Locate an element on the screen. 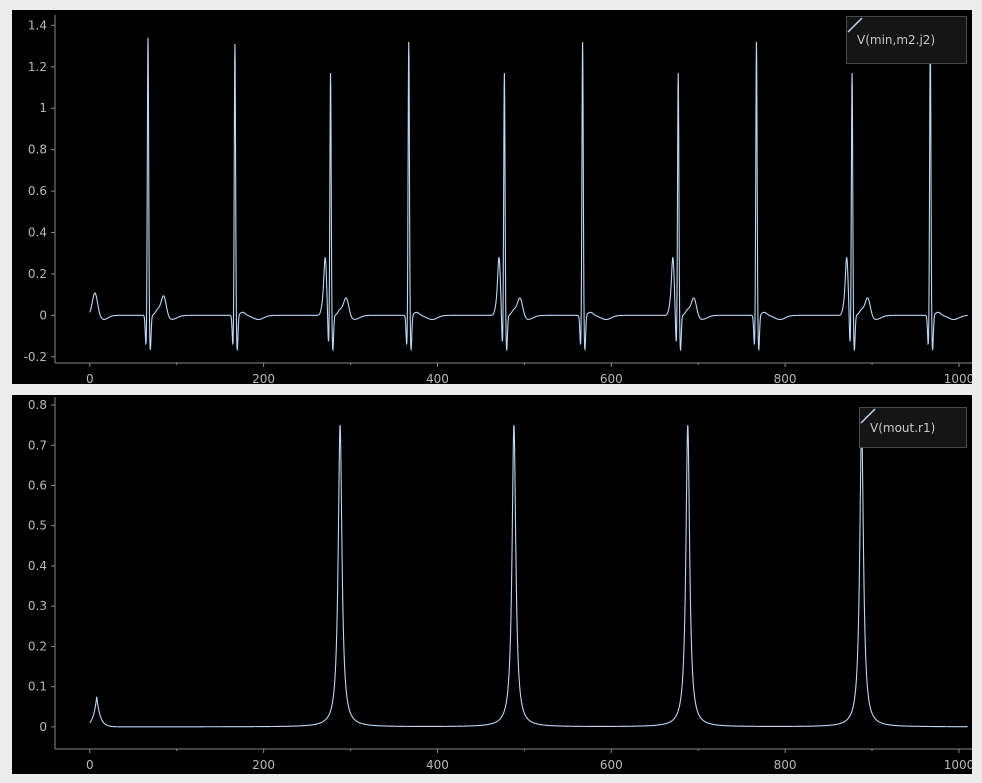  legend-top: V(min,m2.j2) is located at coordinates (906, 40).